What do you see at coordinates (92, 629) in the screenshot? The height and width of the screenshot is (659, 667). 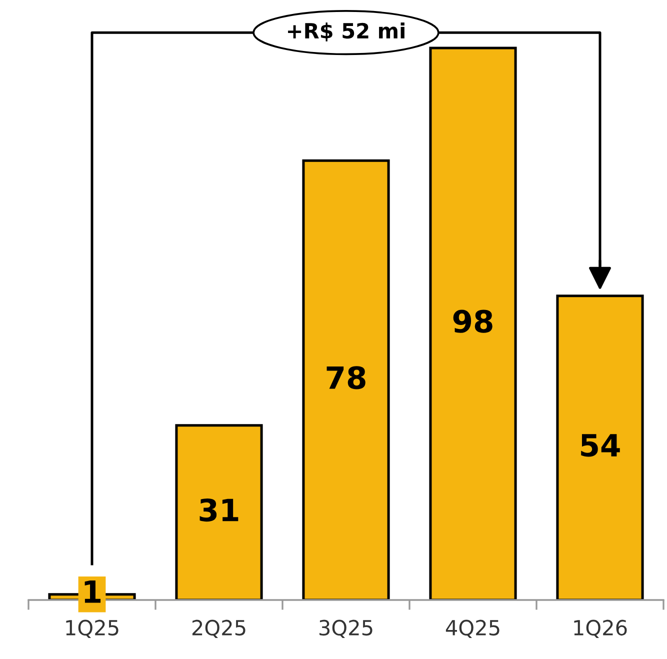 I see `x-tick-label: 1Q25` at bounding box center [92, 629].